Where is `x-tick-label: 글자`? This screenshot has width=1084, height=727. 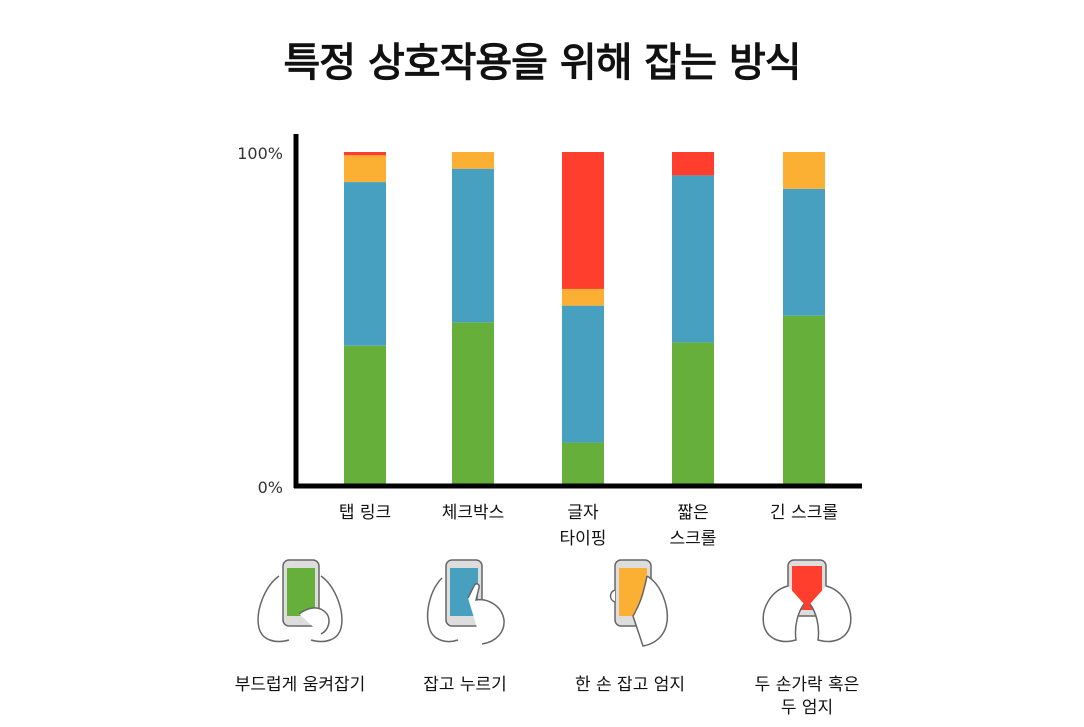
x-tick-label: 글자 is located at coordinates (583, 513).